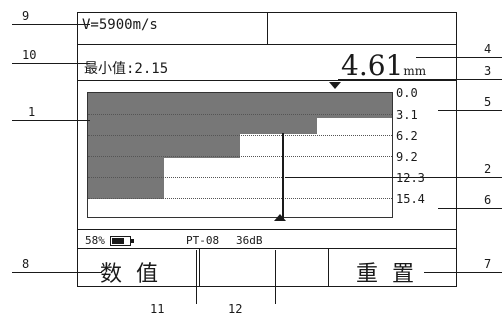 This screenshot has height=322, width=502. What do you see at coordinates (407, 93) in the screenshot?
I see `scale-label: 0.0` at bounding box center [407, 93].